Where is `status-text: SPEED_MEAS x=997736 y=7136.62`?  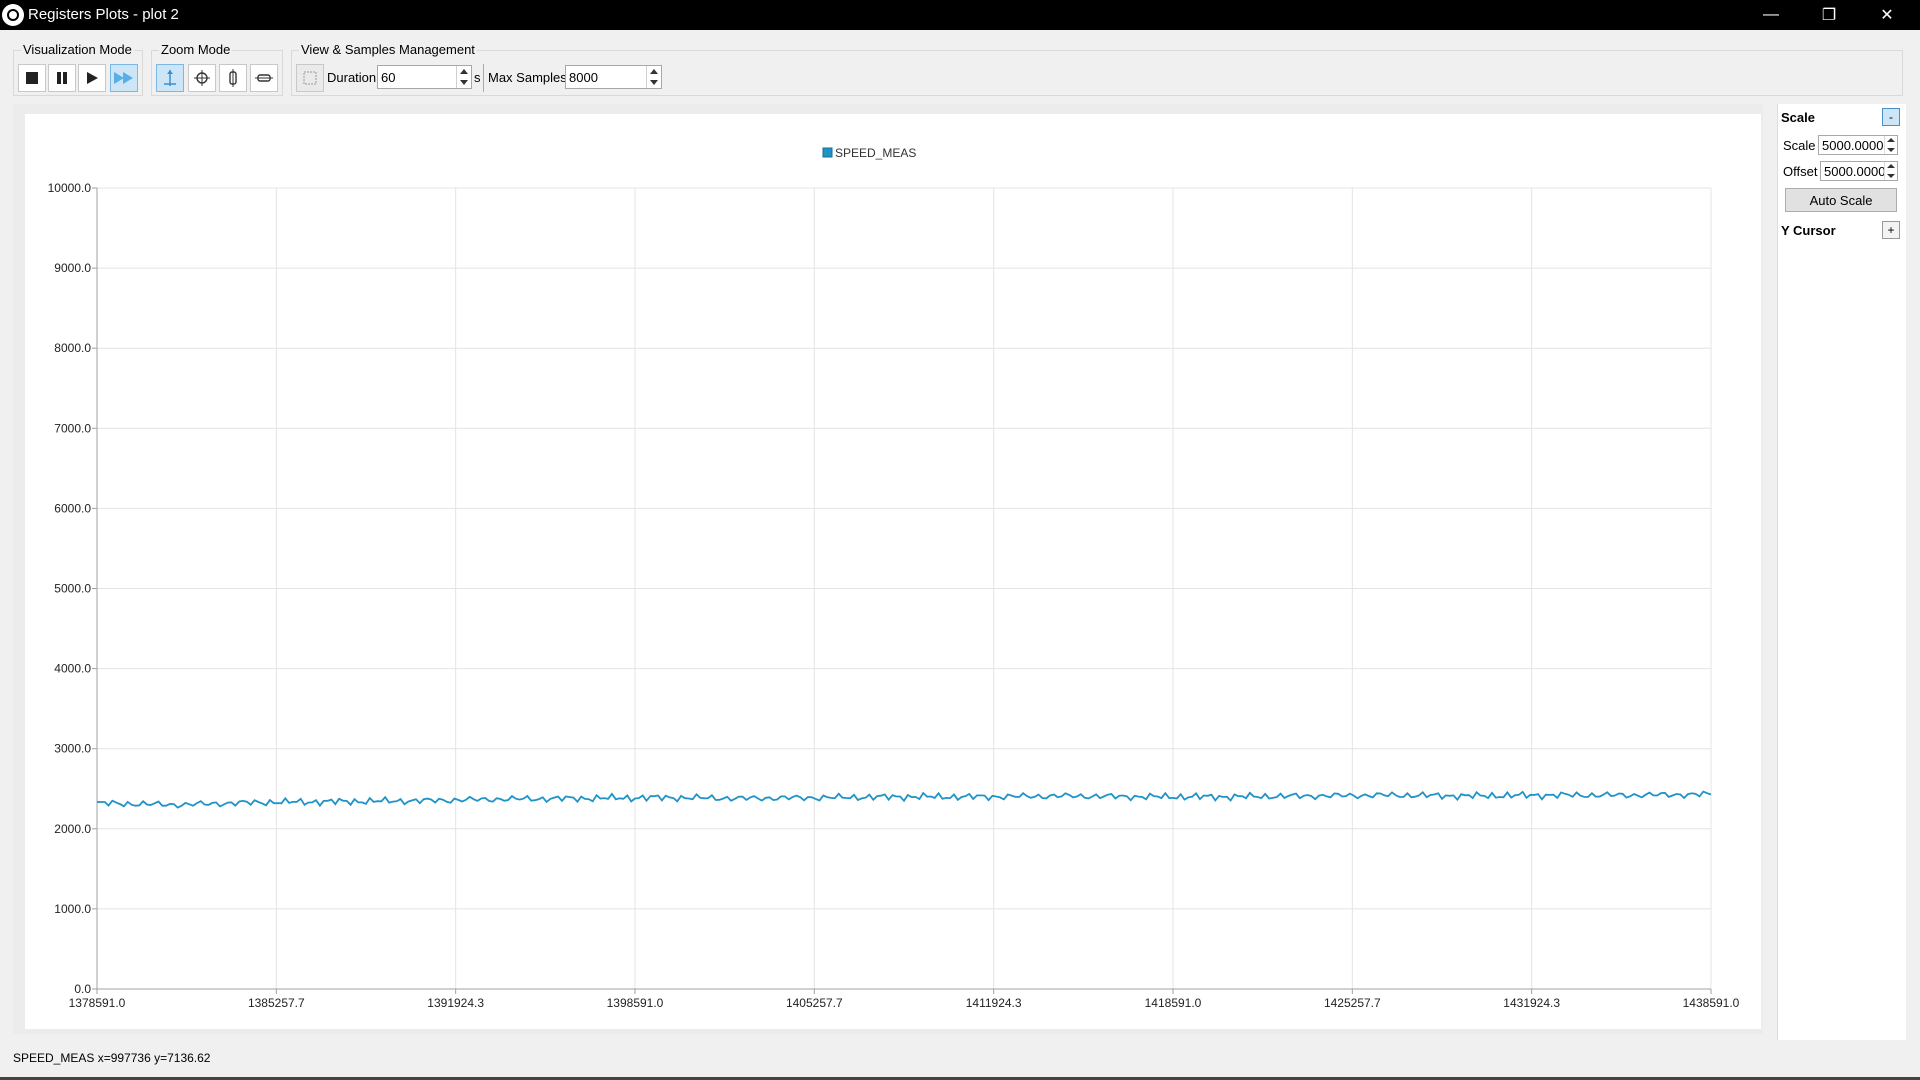 status-text: SPEED_MEAS x=997736 y=7136.62 is located at coordinates (112, 1058).